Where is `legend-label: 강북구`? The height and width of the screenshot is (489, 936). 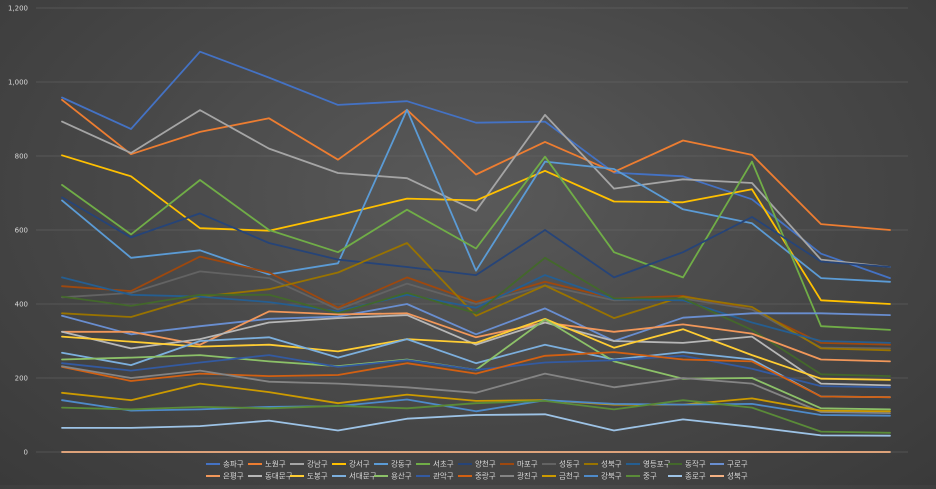 legend-label: 강북구 is located at coordinates (611, 476).